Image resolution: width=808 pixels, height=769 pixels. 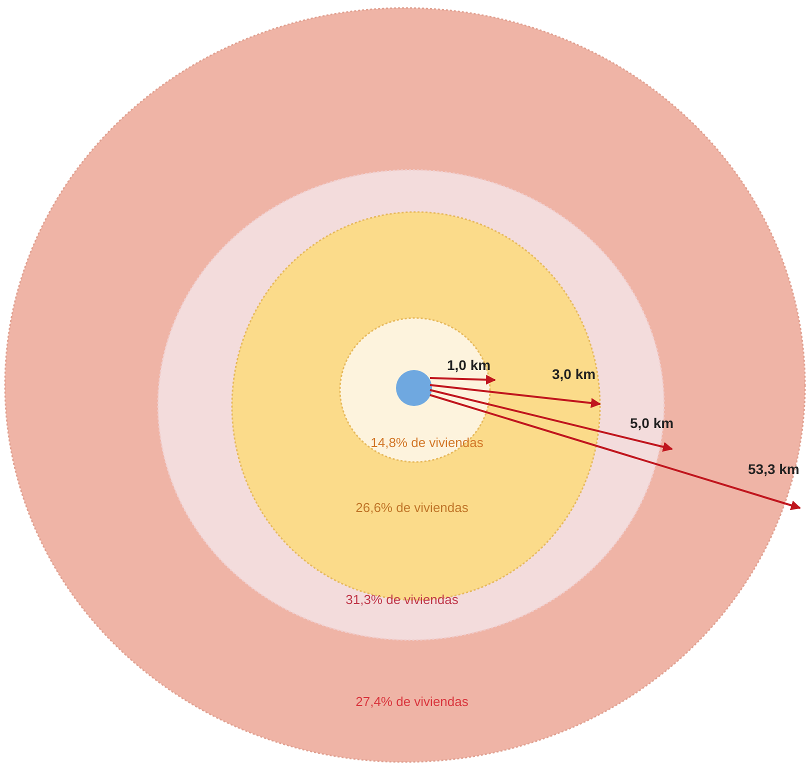 I want to click on text: 1,0 km, so click(x=469, y=365).